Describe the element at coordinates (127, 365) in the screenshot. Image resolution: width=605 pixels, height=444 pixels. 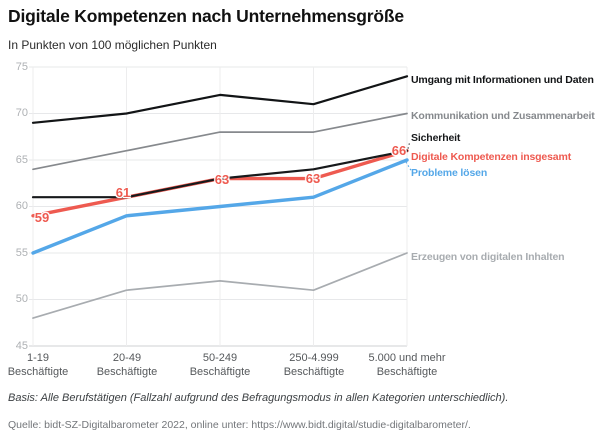
I see `x-label: 20-49 Beschäftigte` at that location.